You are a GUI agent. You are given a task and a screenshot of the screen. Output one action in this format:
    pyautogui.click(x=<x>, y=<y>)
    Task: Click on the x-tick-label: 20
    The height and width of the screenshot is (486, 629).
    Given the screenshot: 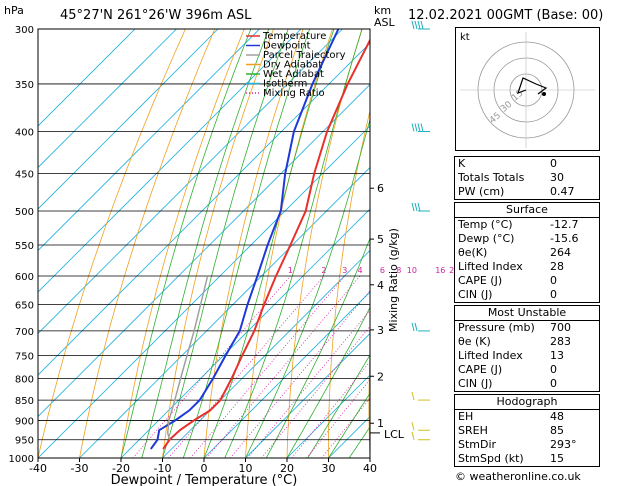 What is the action you would take?
    pyautogui.click(x=287, y=468)
    